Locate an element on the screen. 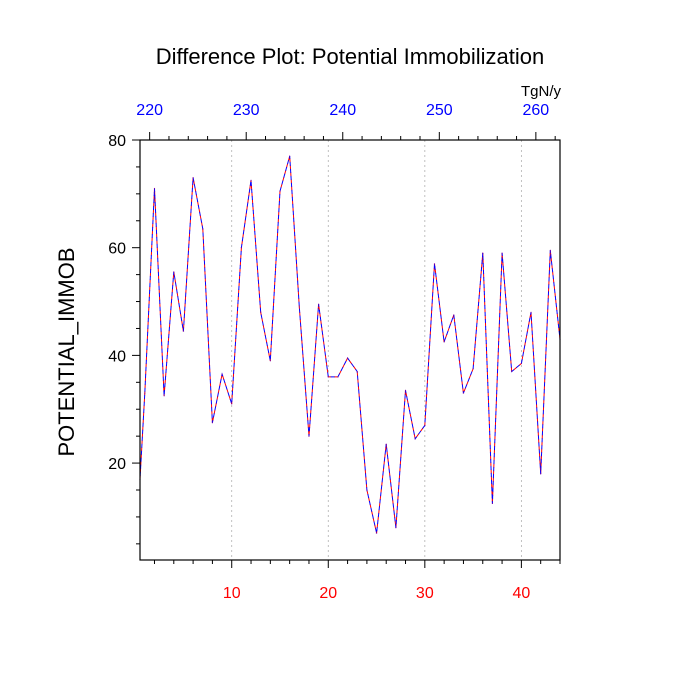  top-tick-label-220: 220 is located at coordinates (149, 110).